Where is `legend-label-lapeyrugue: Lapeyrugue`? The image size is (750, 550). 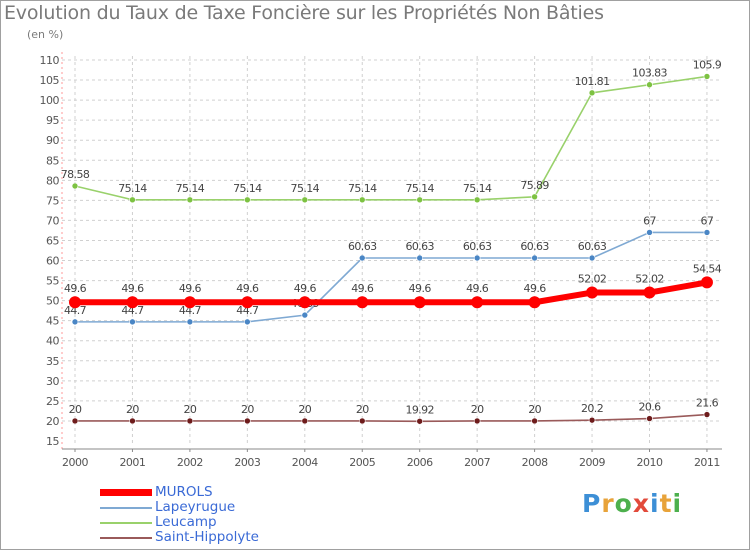 legend-label-lapeyrugue: Lapeyrugue is located at coordinates (195, 507).